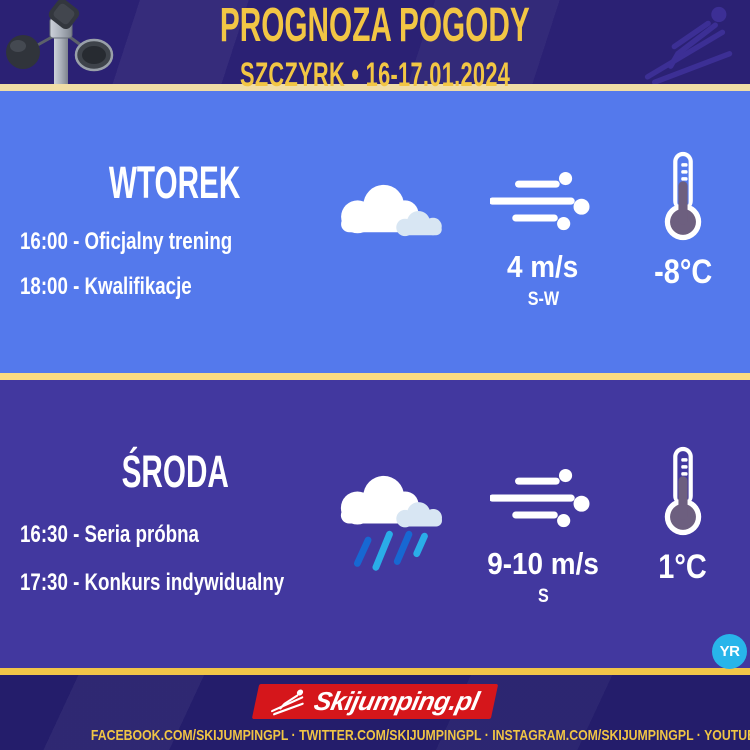 The image size is (750, 750). What do you see at coordinates (391, 210) in the screenshot?
I see `cloudy-icon` at bounding box center [391, 210].